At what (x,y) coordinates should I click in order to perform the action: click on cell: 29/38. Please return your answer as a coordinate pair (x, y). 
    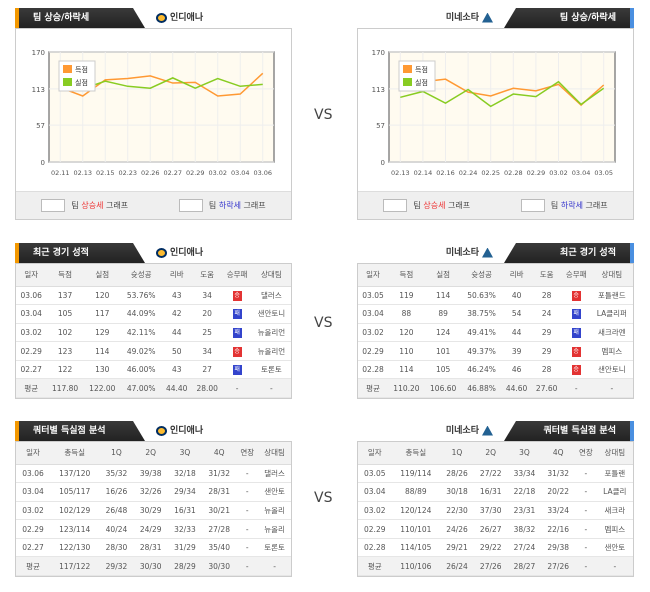
    Looking at the image, I should click on (558, 548).